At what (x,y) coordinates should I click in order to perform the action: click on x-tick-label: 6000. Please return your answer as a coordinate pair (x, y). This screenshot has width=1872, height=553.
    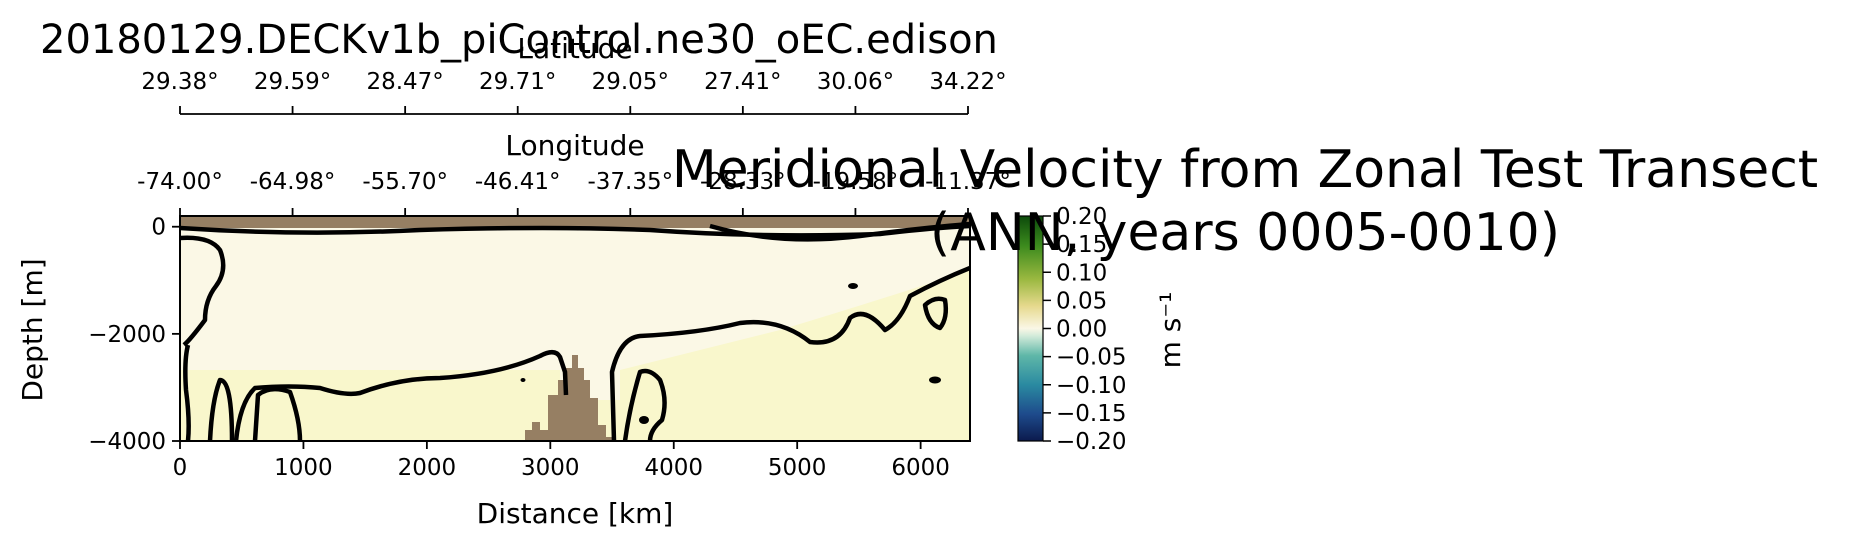
    Looking at the image, I should click on (920, 468).